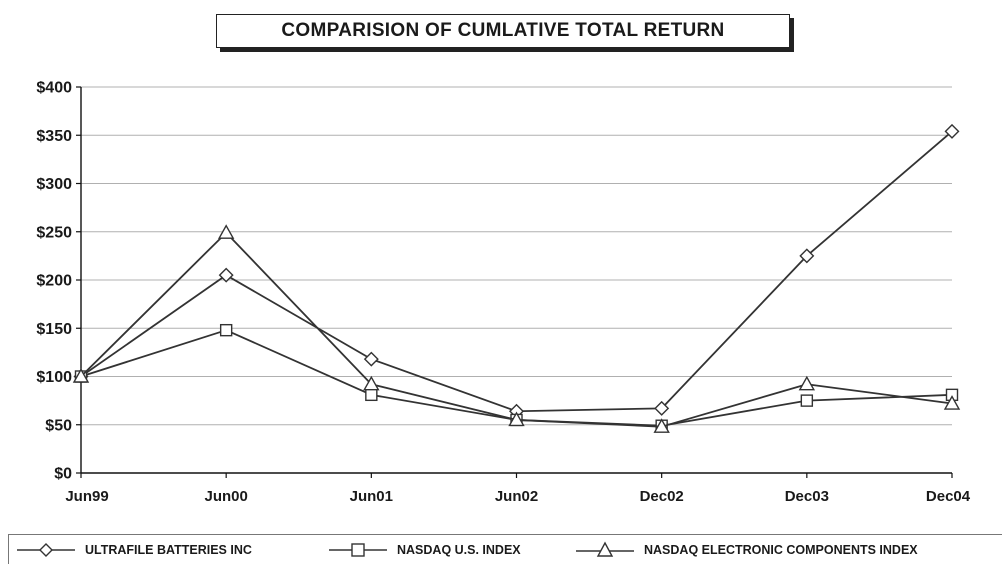 This screenshot has width=1005, height=564. What do you see at coordinates (54, 88) in the screenshot?
I see `y-tick-label: $400` at bounding box center [54, 88].